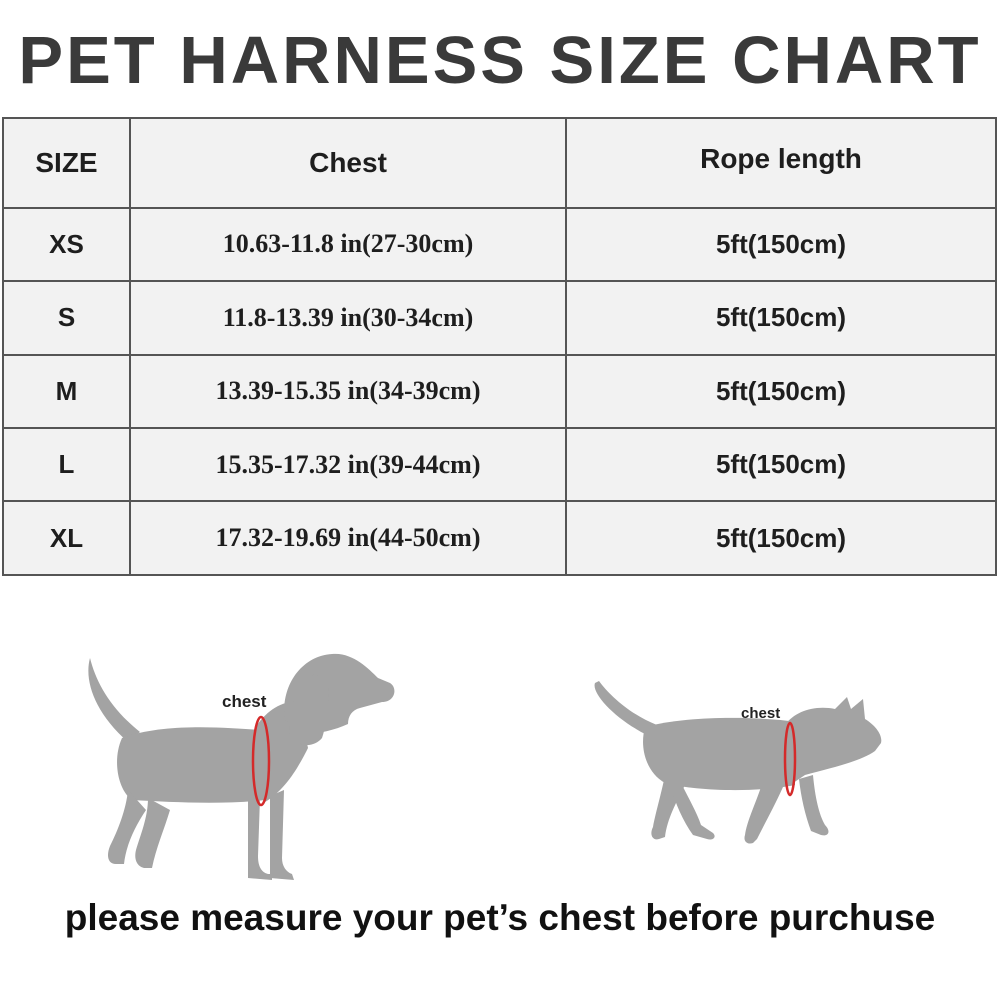 This screenshot has height=1000, width=1000. What do you see at coordinates (66, 538) in the screenshot?
I see `size-cell: XL` at bounding box center [66, 538].